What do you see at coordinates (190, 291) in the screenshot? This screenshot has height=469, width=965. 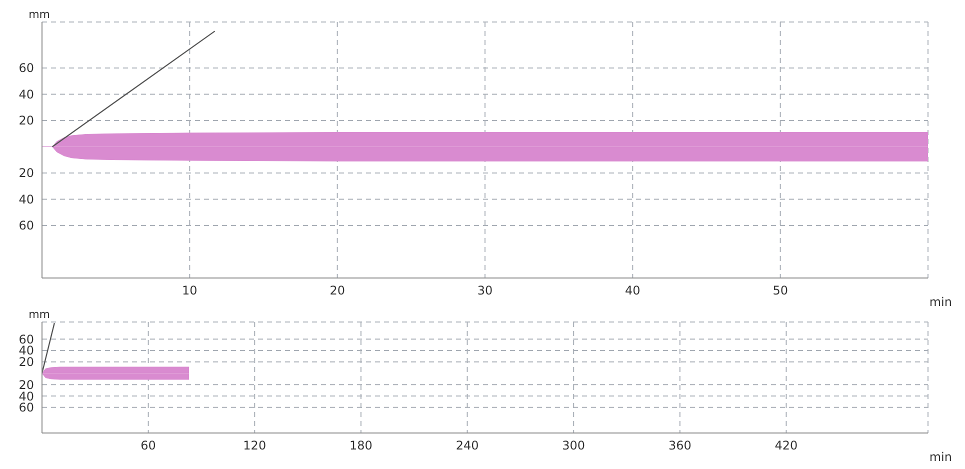 I see `x-tick-label: 10` at bounding box center [190, 291].